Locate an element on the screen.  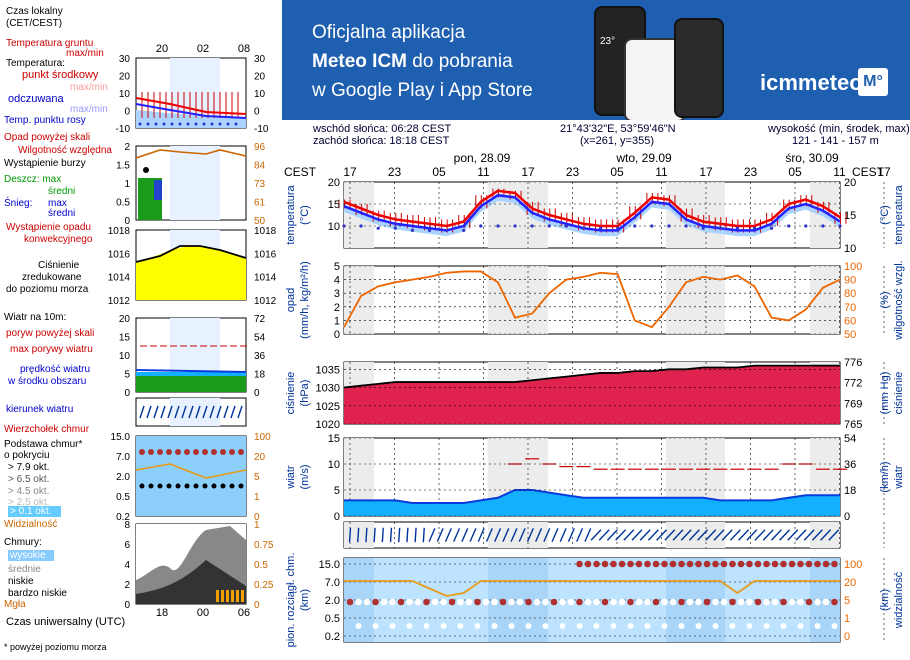
axis-temp-left-unit: (°C) is located at coordinates (305, 215).